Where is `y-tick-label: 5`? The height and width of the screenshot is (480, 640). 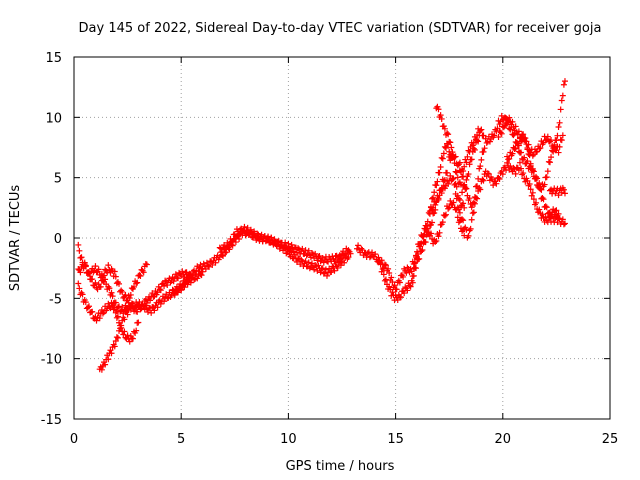
y-tick-label: 5 is located at coordinates (58, 179).